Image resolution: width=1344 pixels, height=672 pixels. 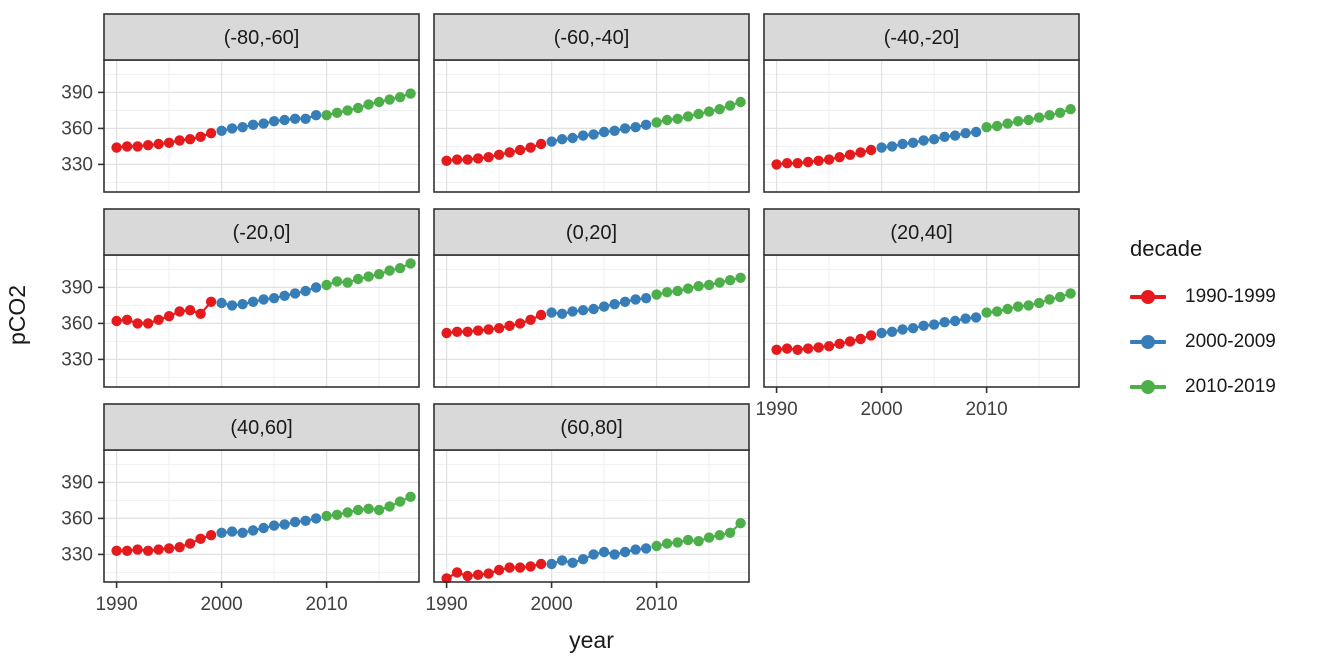 I want to click on legend-item-label: 2010-2019, so click(x=1230, y=386).